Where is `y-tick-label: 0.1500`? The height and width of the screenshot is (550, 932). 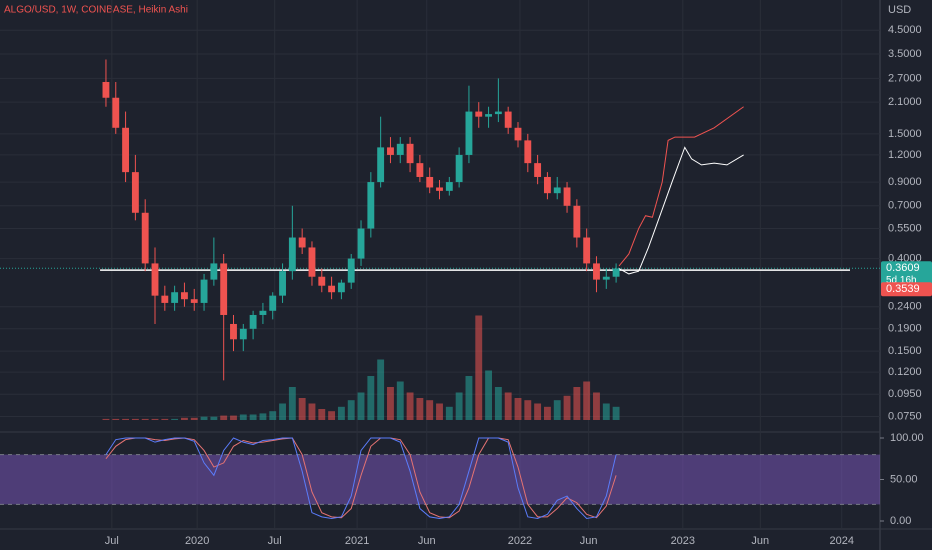 y-tick-label: 0.1500 is located at coordinates (905, 351).